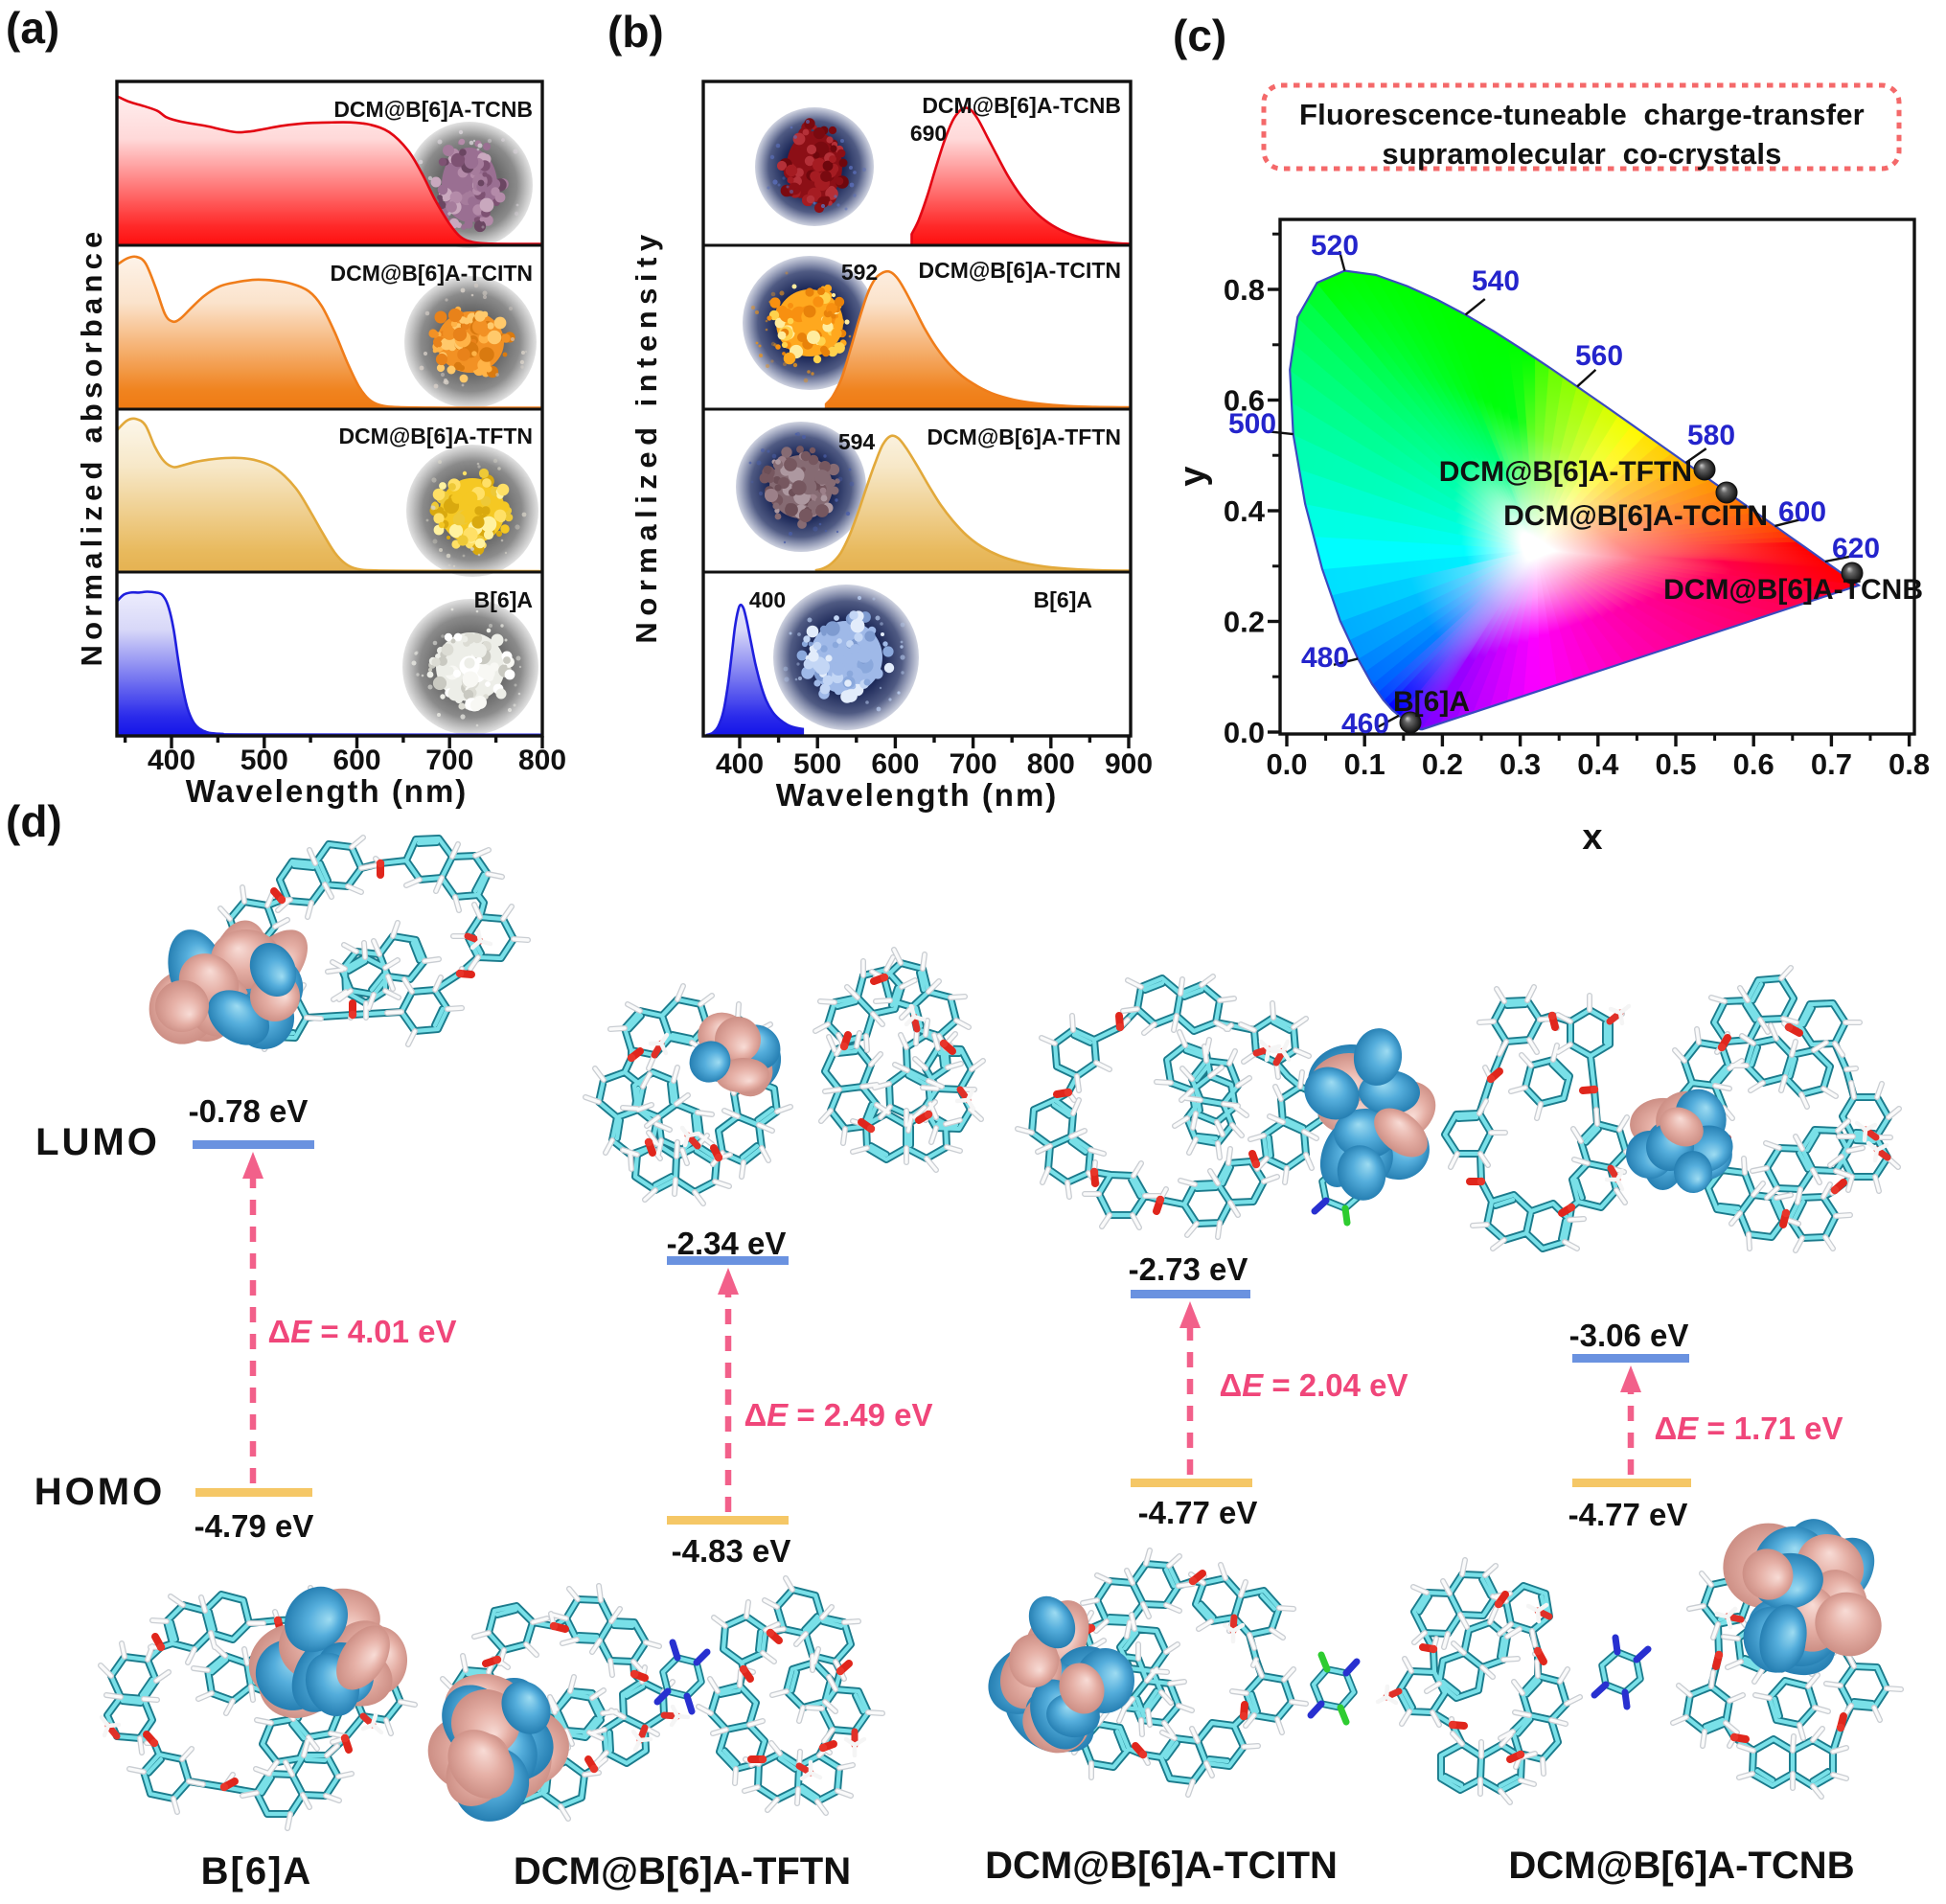 The image size is (1946, 1904). Describe the element at coordinates (1365, 724) in the screenshot. I see `svg-text: 460` at that location.